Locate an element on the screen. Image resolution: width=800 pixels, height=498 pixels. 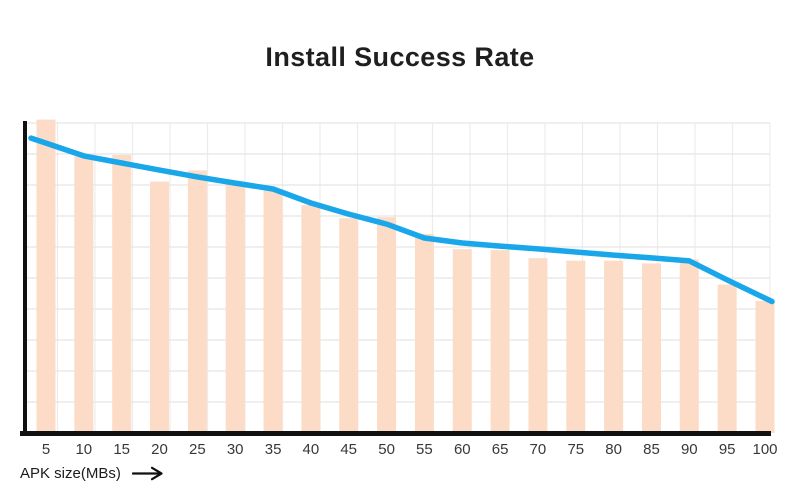
x-tick-20: 20 is located at coordinates (159, 449).